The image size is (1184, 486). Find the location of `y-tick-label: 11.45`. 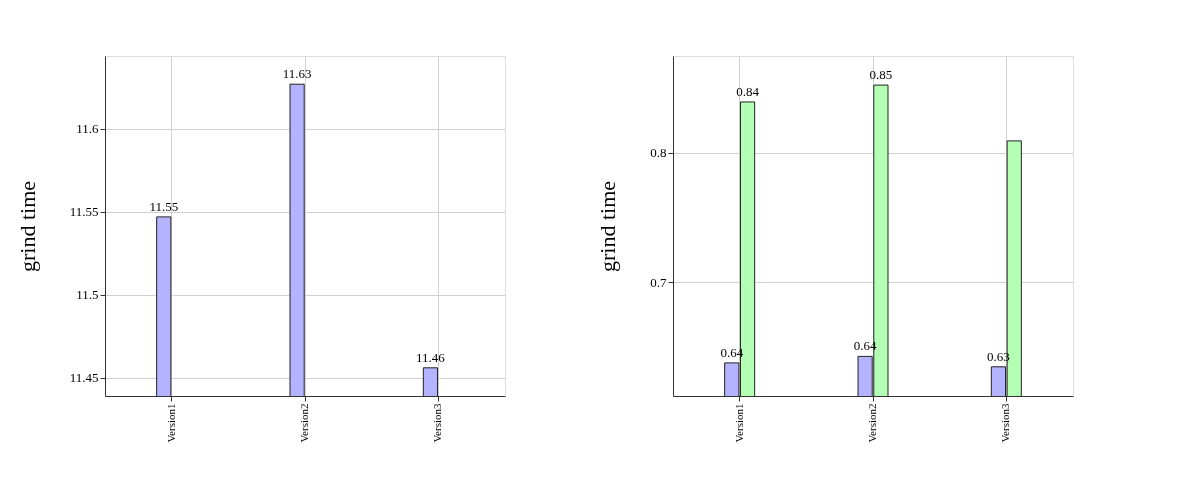

y-tick-label: 11.45 is located at coordinates (84, 378).